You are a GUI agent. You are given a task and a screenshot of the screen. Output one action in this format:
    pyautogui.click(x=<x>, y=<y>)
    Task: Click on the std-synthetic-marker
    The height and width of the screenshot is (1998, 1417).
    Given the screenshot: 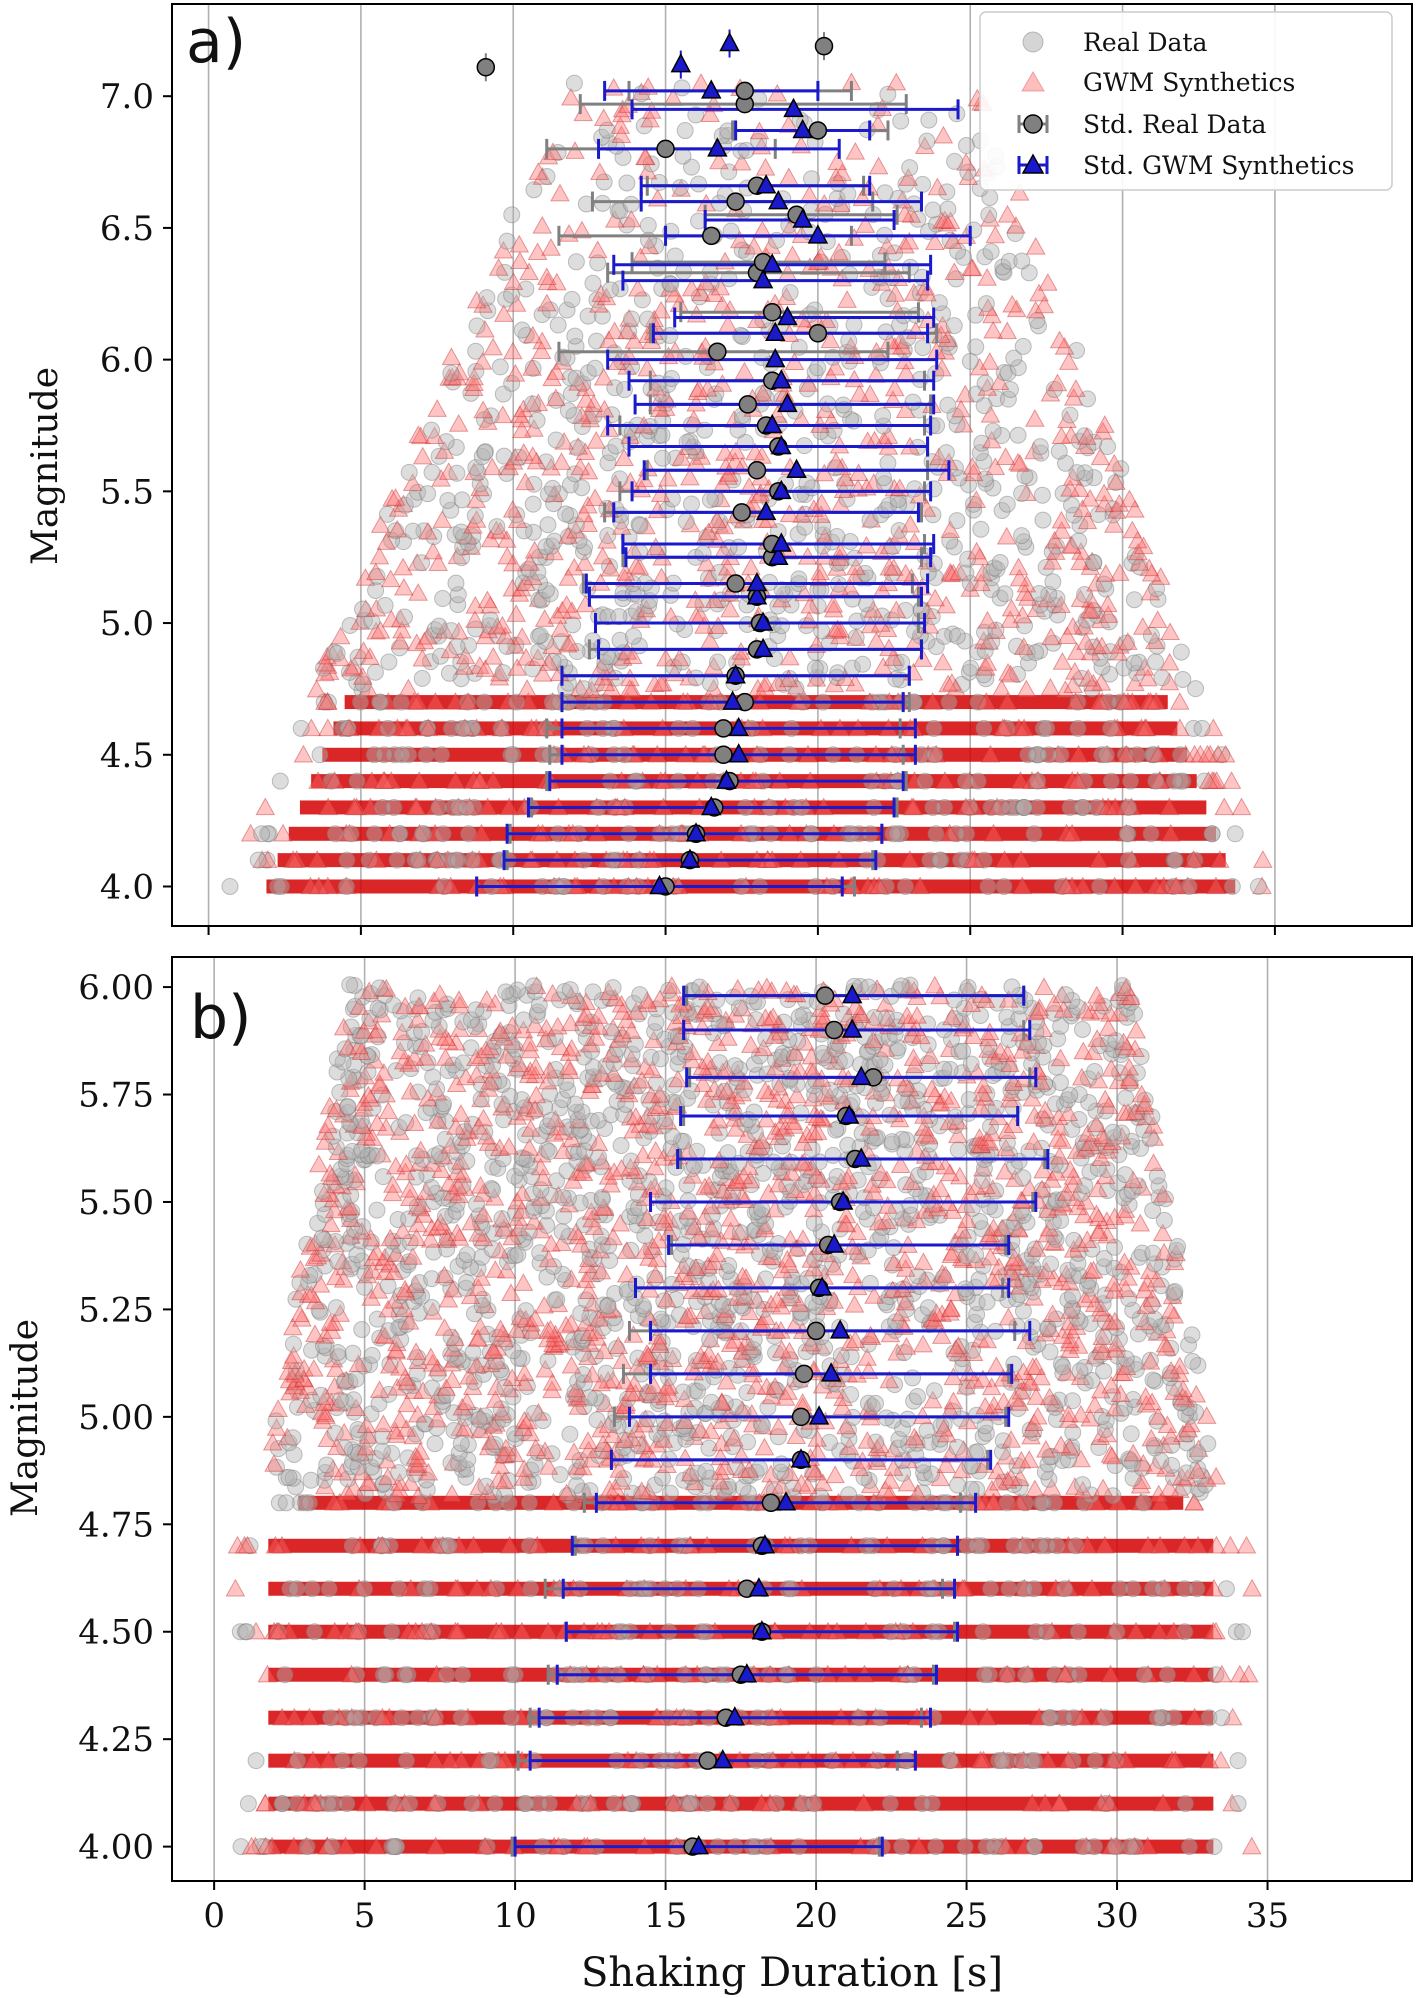 What is the action you would take?
    pyautogui.click(x=738, y=753)
    